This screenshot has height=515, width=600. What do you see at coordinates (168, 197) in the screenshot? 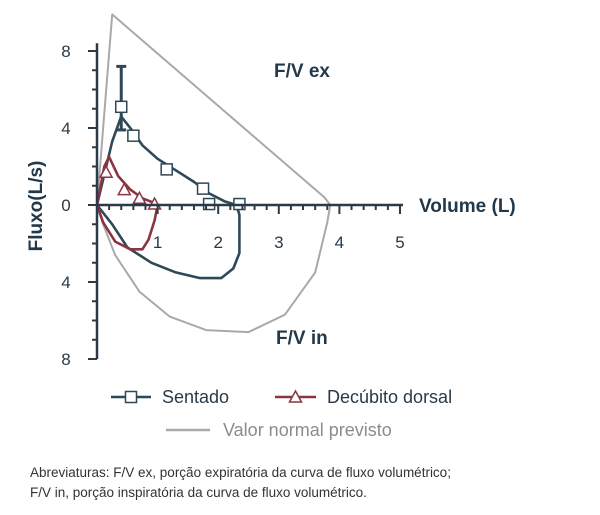
I see `series-line-sentado` at bounding box center [168, 197].